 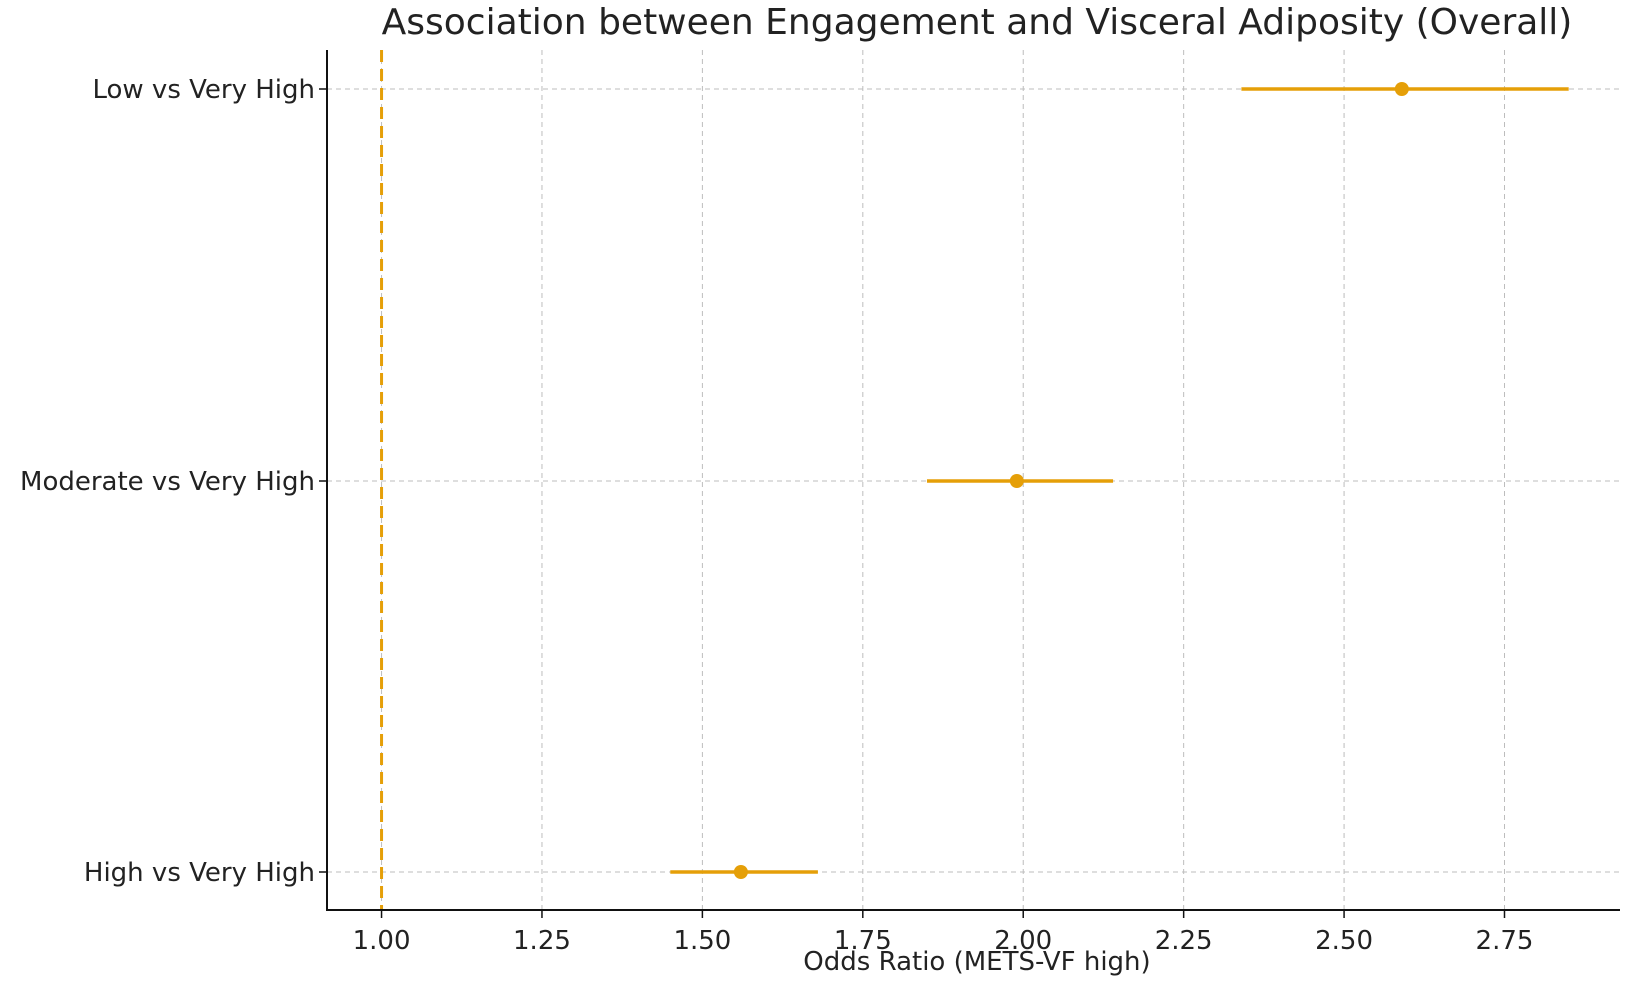 I want to click on x-tick-label: 2.00, so click(x=1023, y=941).